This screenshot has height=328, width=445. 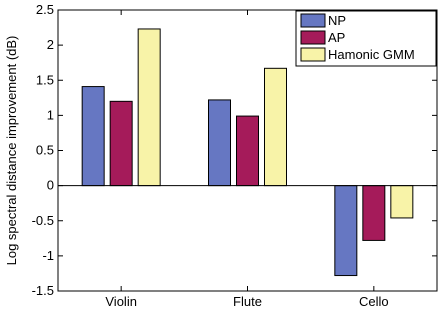 I want to click on legend: NP AP Hamonic GMM, so click(x=366, y=38).